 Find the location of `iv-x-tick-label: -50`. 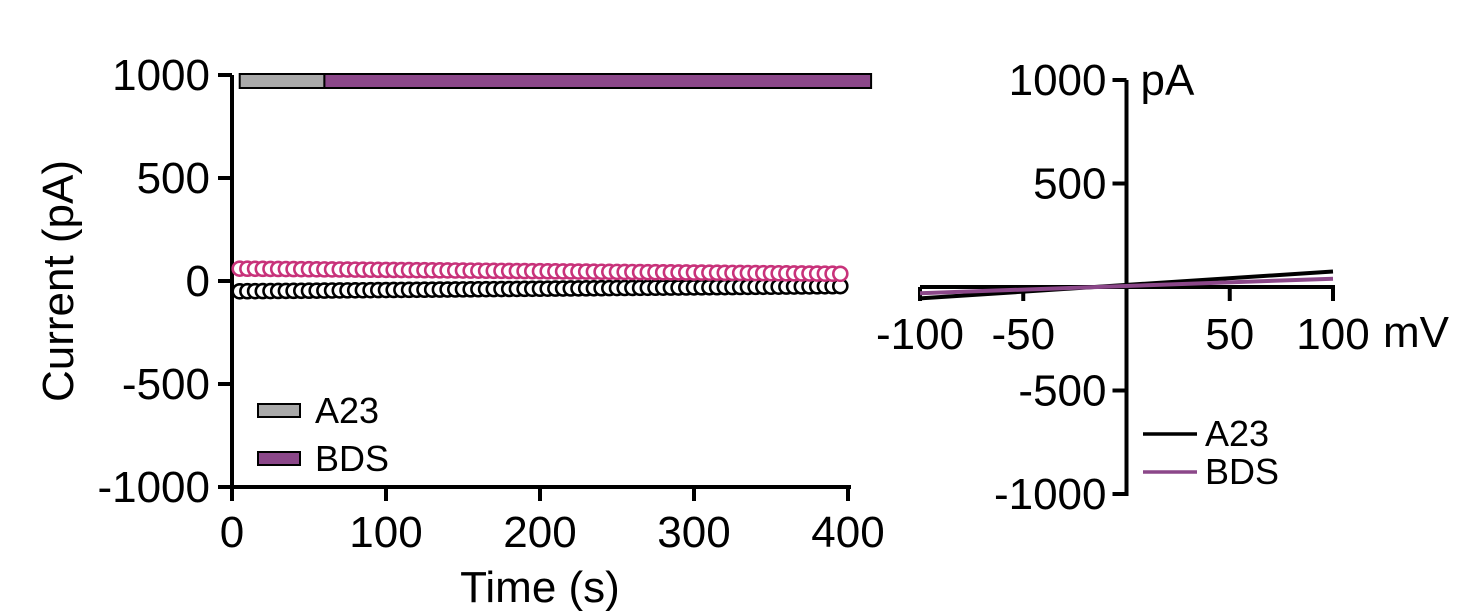

iv-x-tick-label: -50 is located at coordinates (1023, 334).